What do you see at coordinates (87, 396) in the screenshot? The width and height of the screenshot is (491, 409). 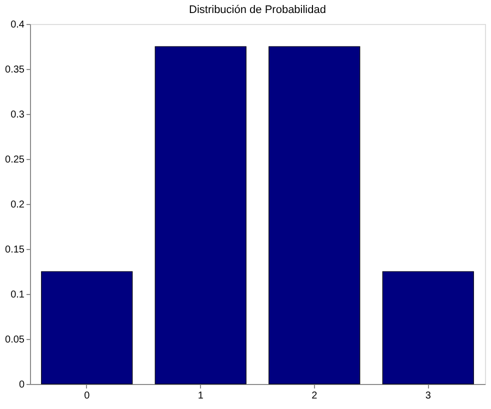 I see `x-tick-label: 0` at bounding box center [87, 396].